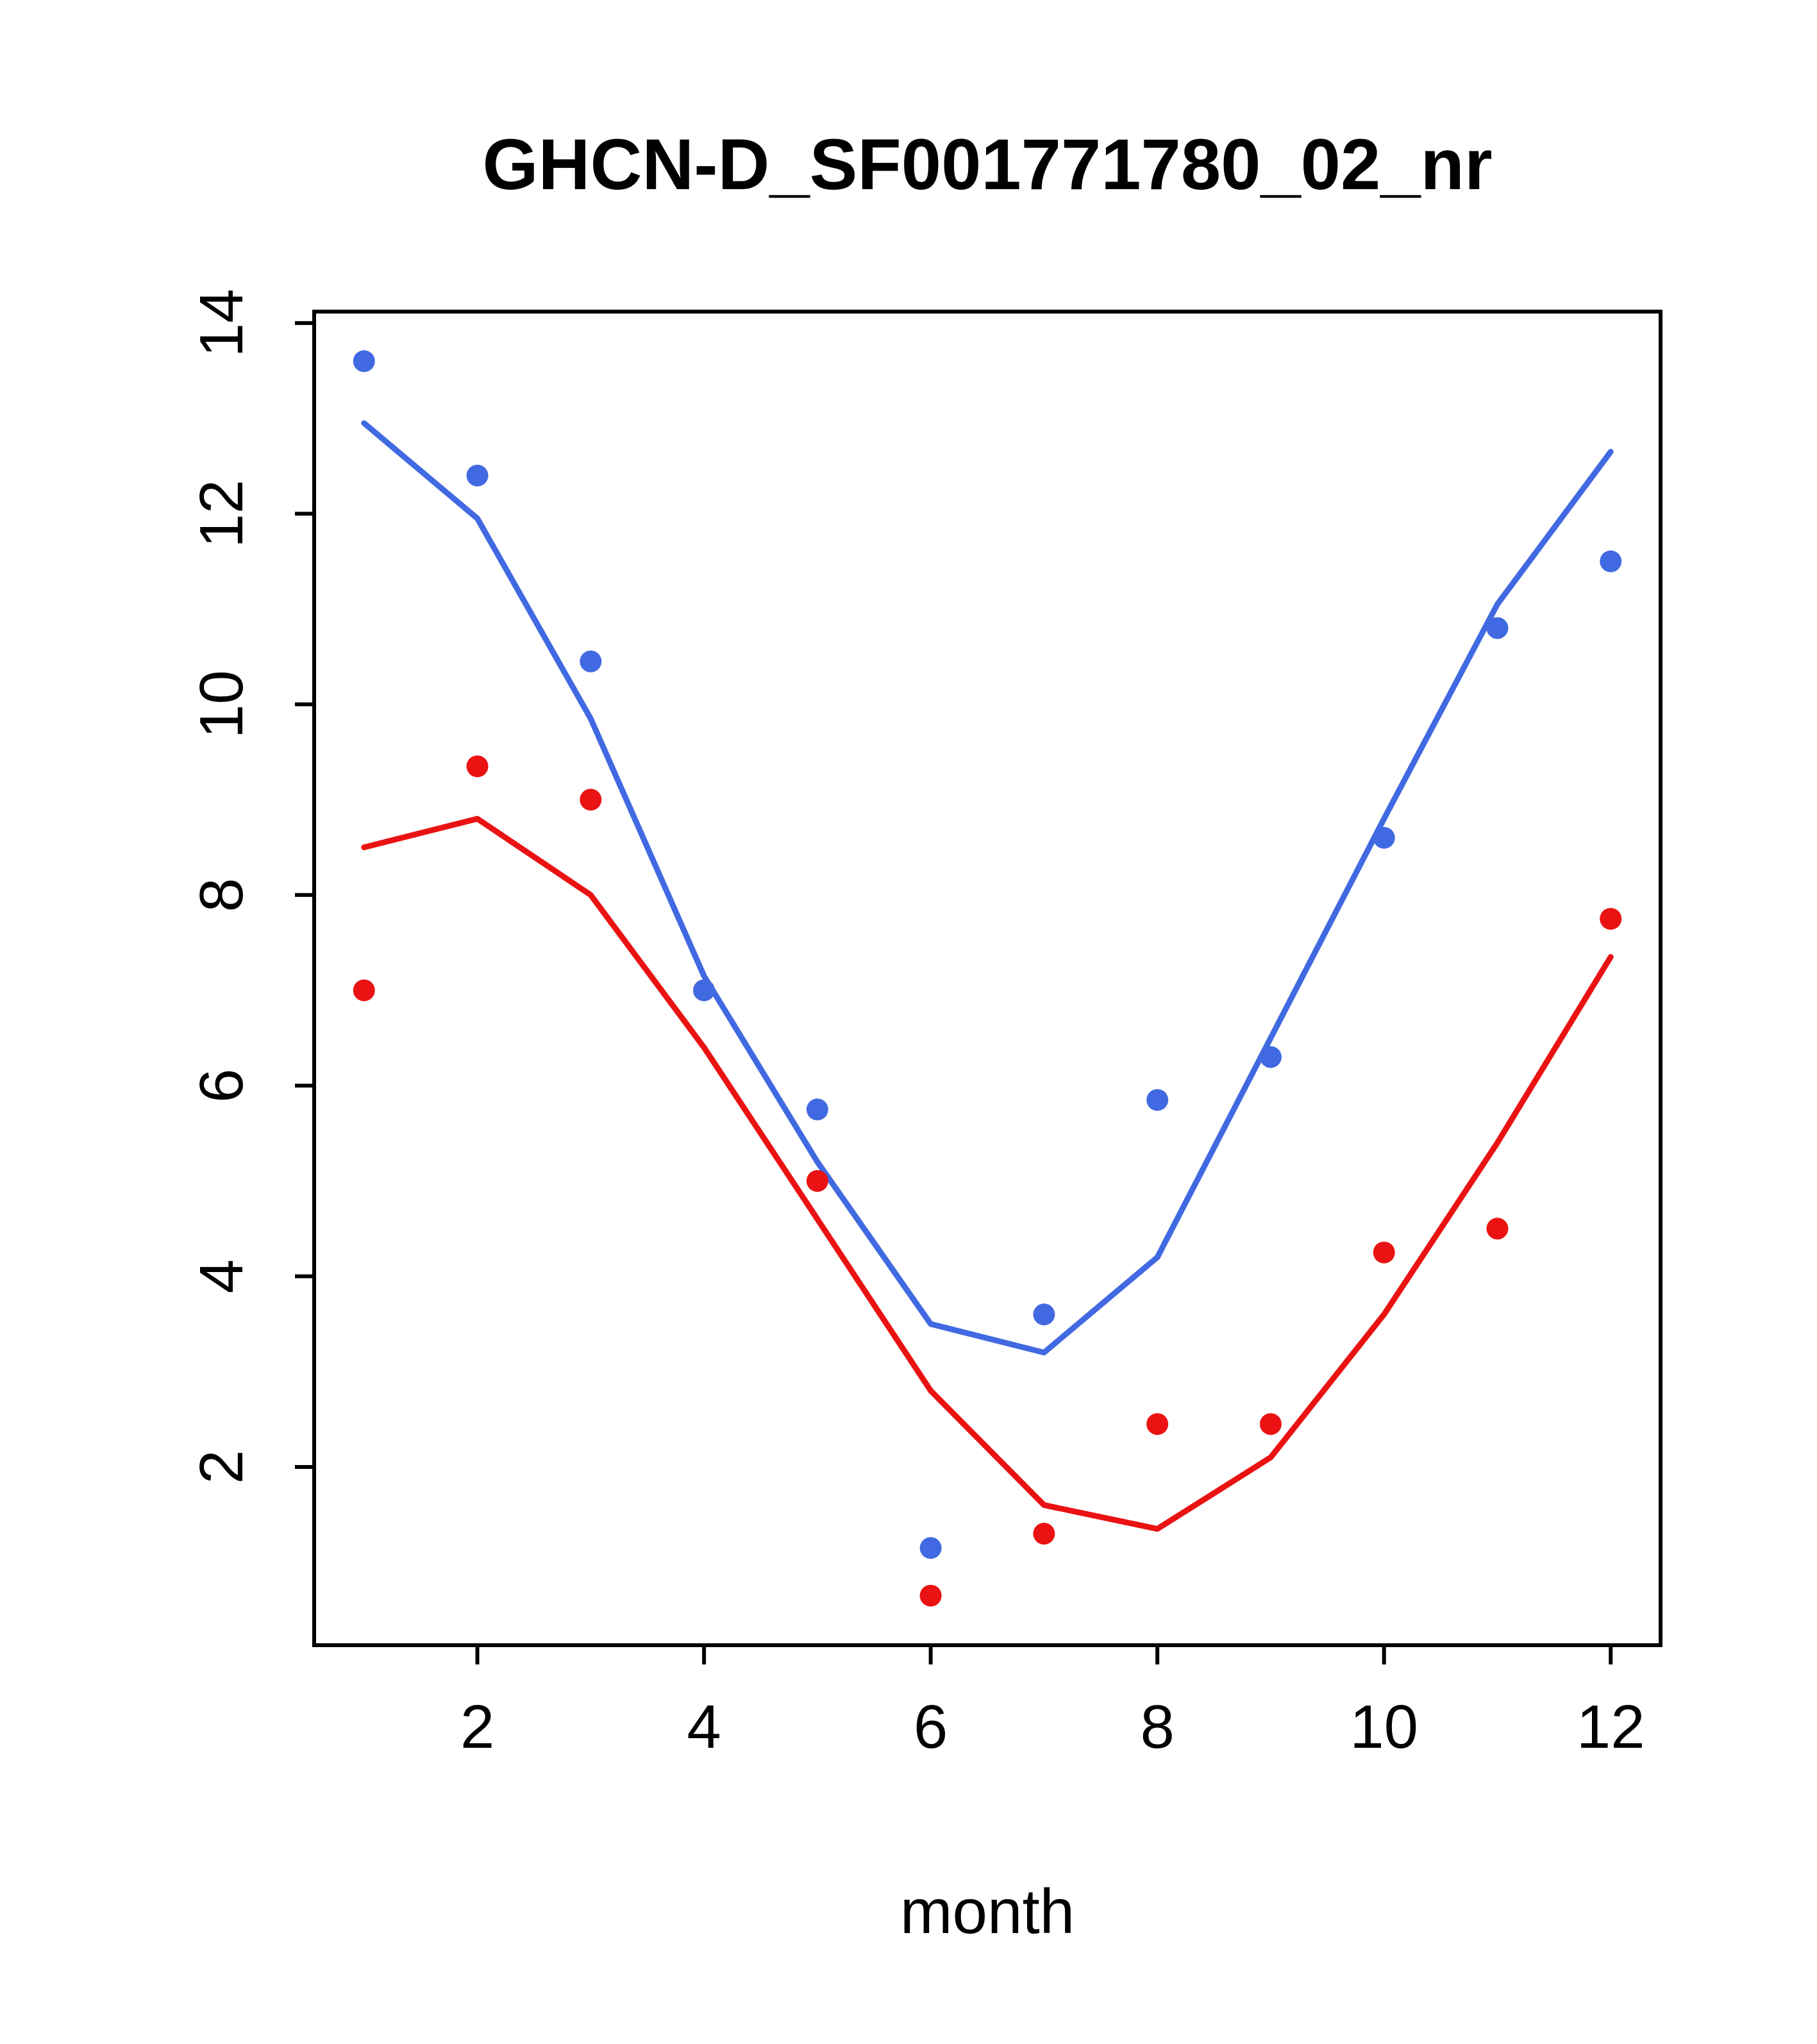  I want to click on y-tick-label: 2, so click(221, 1467).